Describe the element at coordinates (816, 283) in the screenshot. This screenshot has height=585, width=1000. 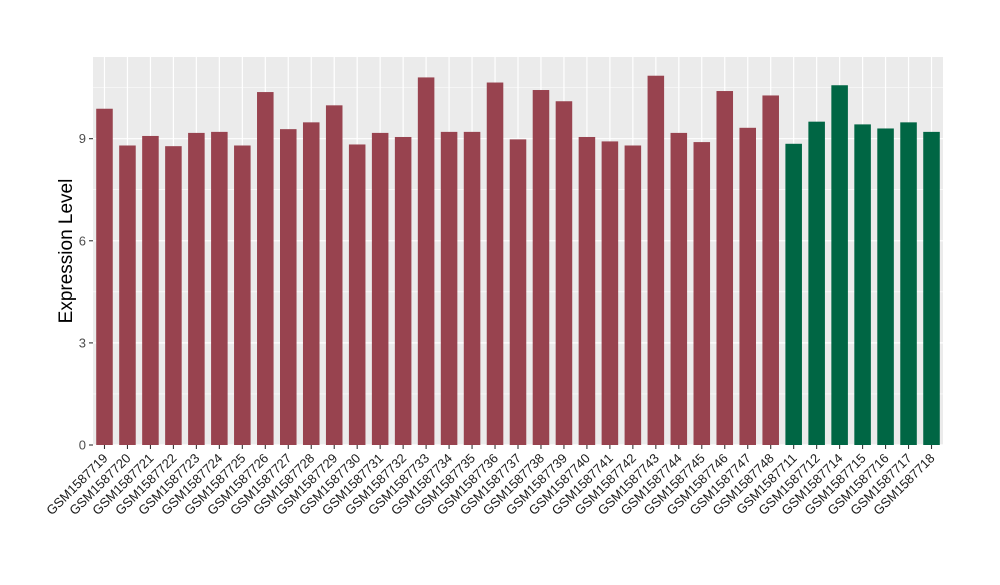
I see `bar-GSM1587712` at that location.